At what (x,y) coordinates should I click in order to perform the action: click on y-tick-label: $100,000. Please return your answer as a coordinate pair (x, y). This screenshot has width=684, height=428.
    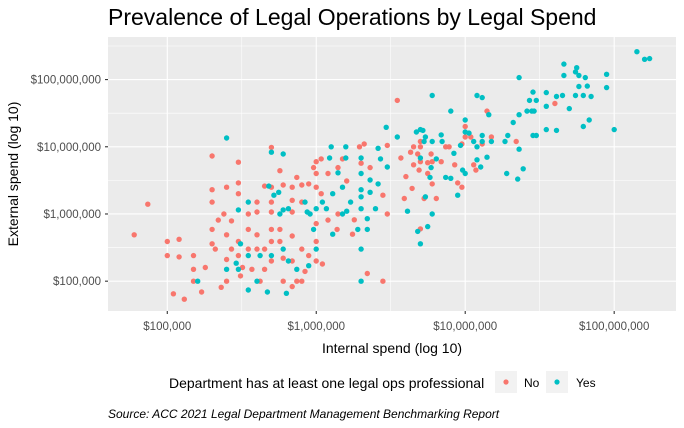
    Looking at the image, I should click on (77, 282).